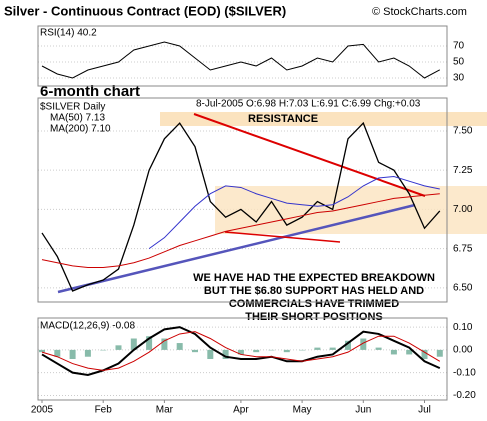 This screenshot has height=421, width=487. Describe the element at coordinates (241, 410) in the screenshot. I see `x-tick-label: Apr` at that location.